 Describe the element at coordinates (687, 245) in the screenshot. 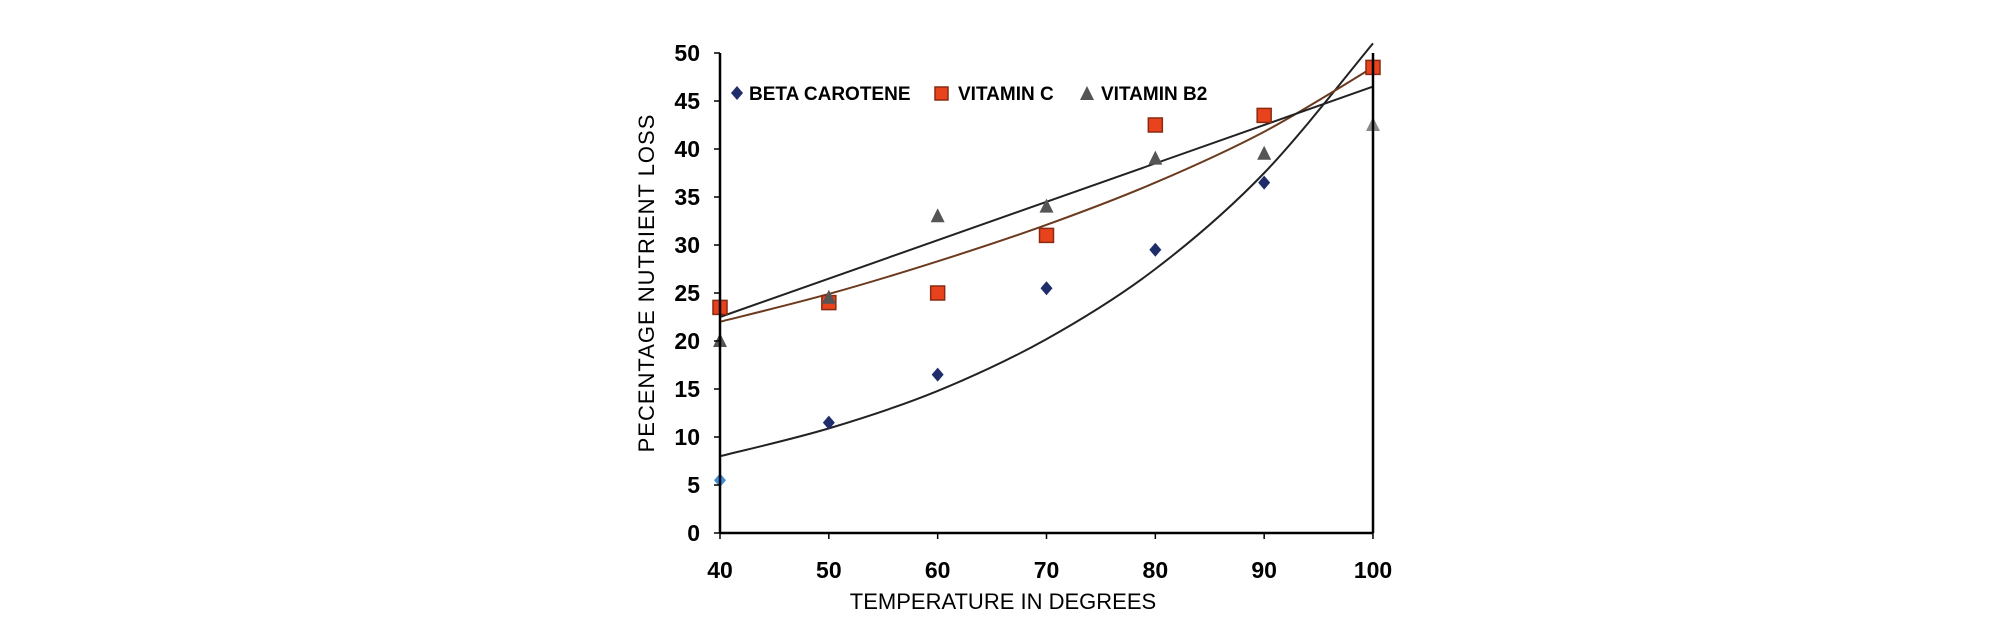

I see `y-tick-label: 30` at that location.